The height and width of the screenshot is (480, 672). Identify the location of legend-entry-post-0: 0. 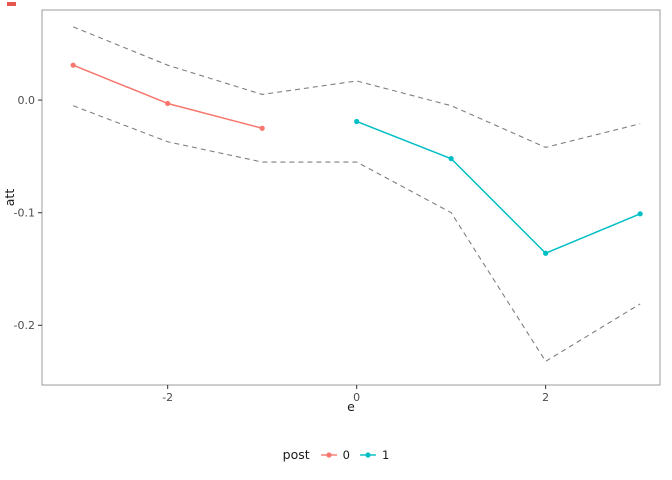
(335, 455).